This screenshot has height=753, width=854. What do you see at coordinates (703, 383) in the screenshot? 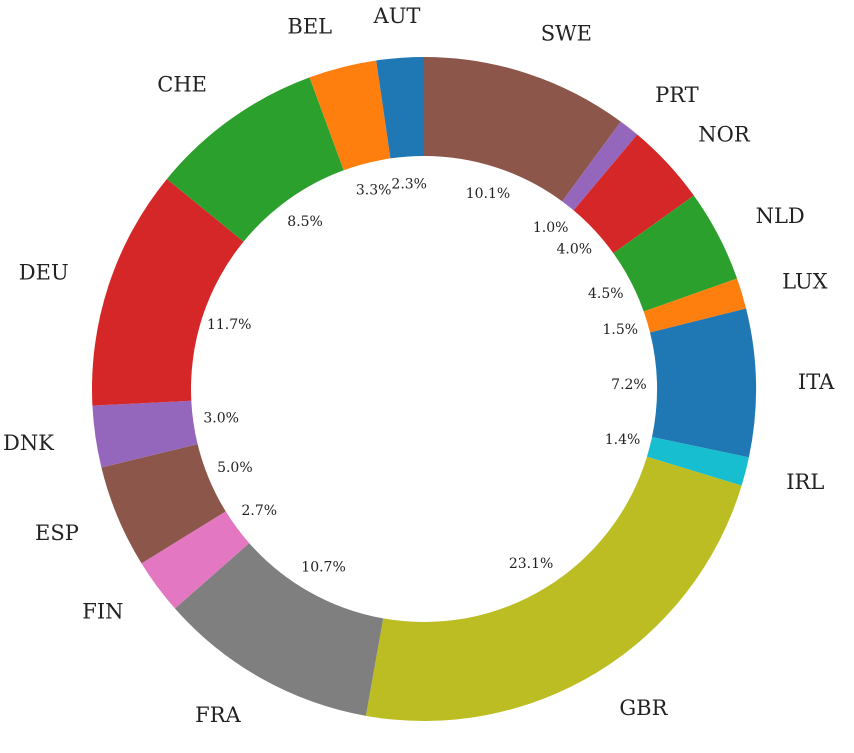
I see `slice-ita` at bounding box center [703, 383].